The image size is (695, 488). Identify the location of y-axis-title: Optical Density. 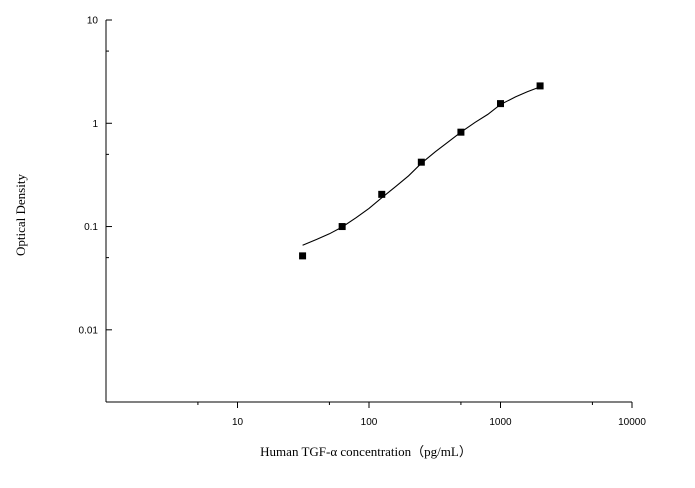
(20, 215).